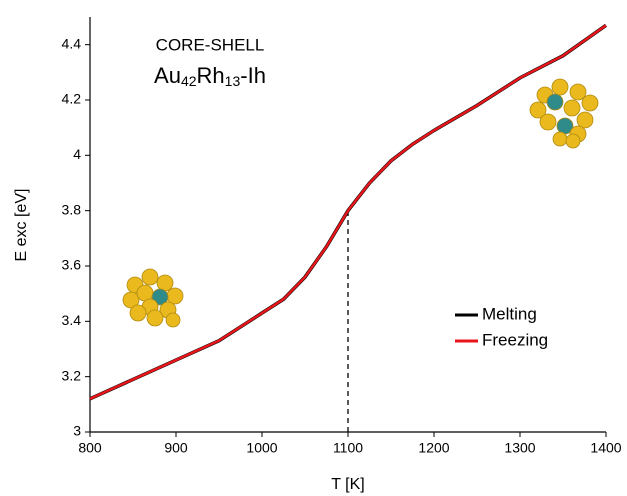 This screenshot has height=496, width=627. What do you see at coordinates (72, 375) in the screenshot?
I see `y-tick-label: 3.2` at bounding box center [72, 375].